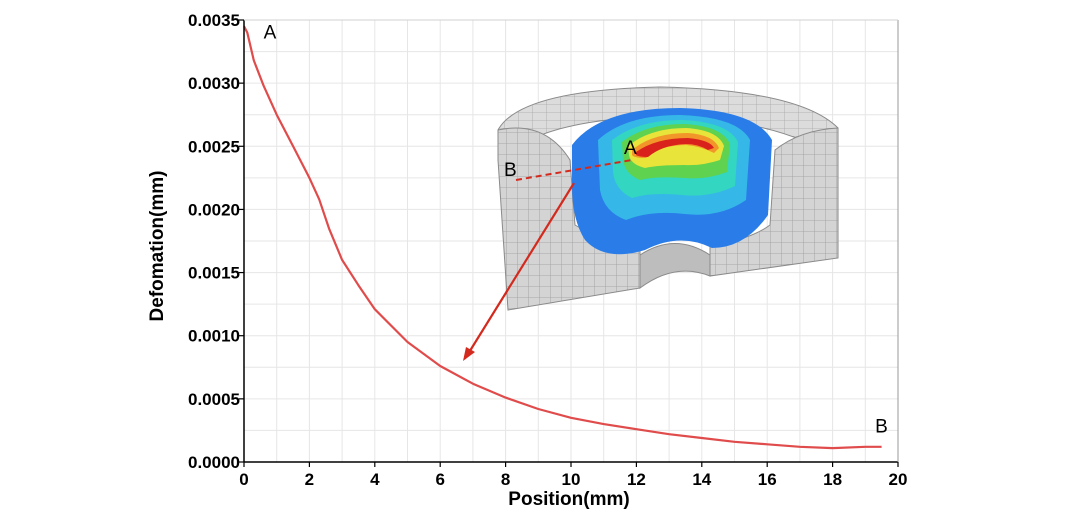 The image size is (1080, 518). Describe the element at coordinates (898, 479) in the screenshot. I see `x-tick-label: 20` at that location.